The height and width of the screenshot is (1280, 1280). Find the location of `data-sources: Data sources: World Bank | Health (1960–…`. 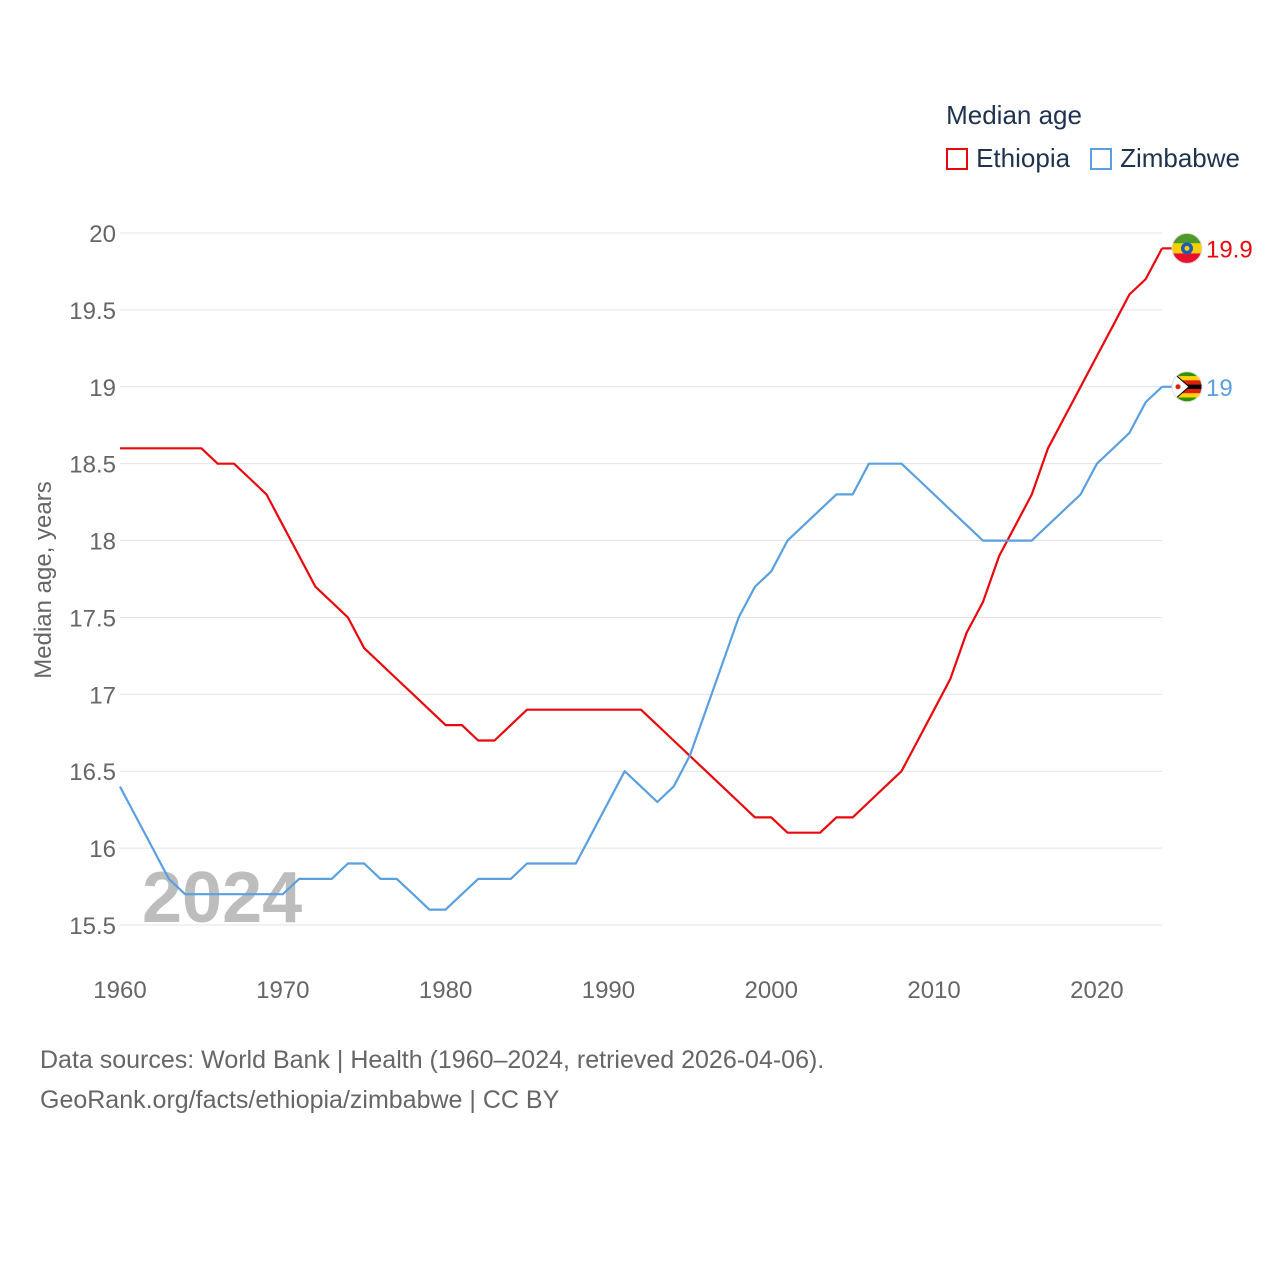

data-sources: Data sources: World Bank | Health (1960–… is located at coordinates (432, 1080).